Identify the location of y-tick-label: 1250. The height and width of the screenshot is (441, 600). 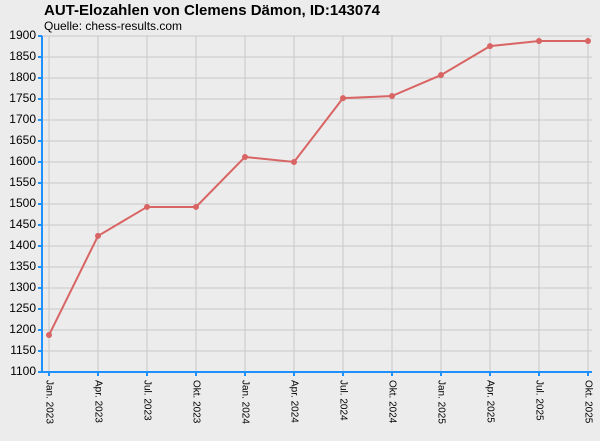
(22, 308).